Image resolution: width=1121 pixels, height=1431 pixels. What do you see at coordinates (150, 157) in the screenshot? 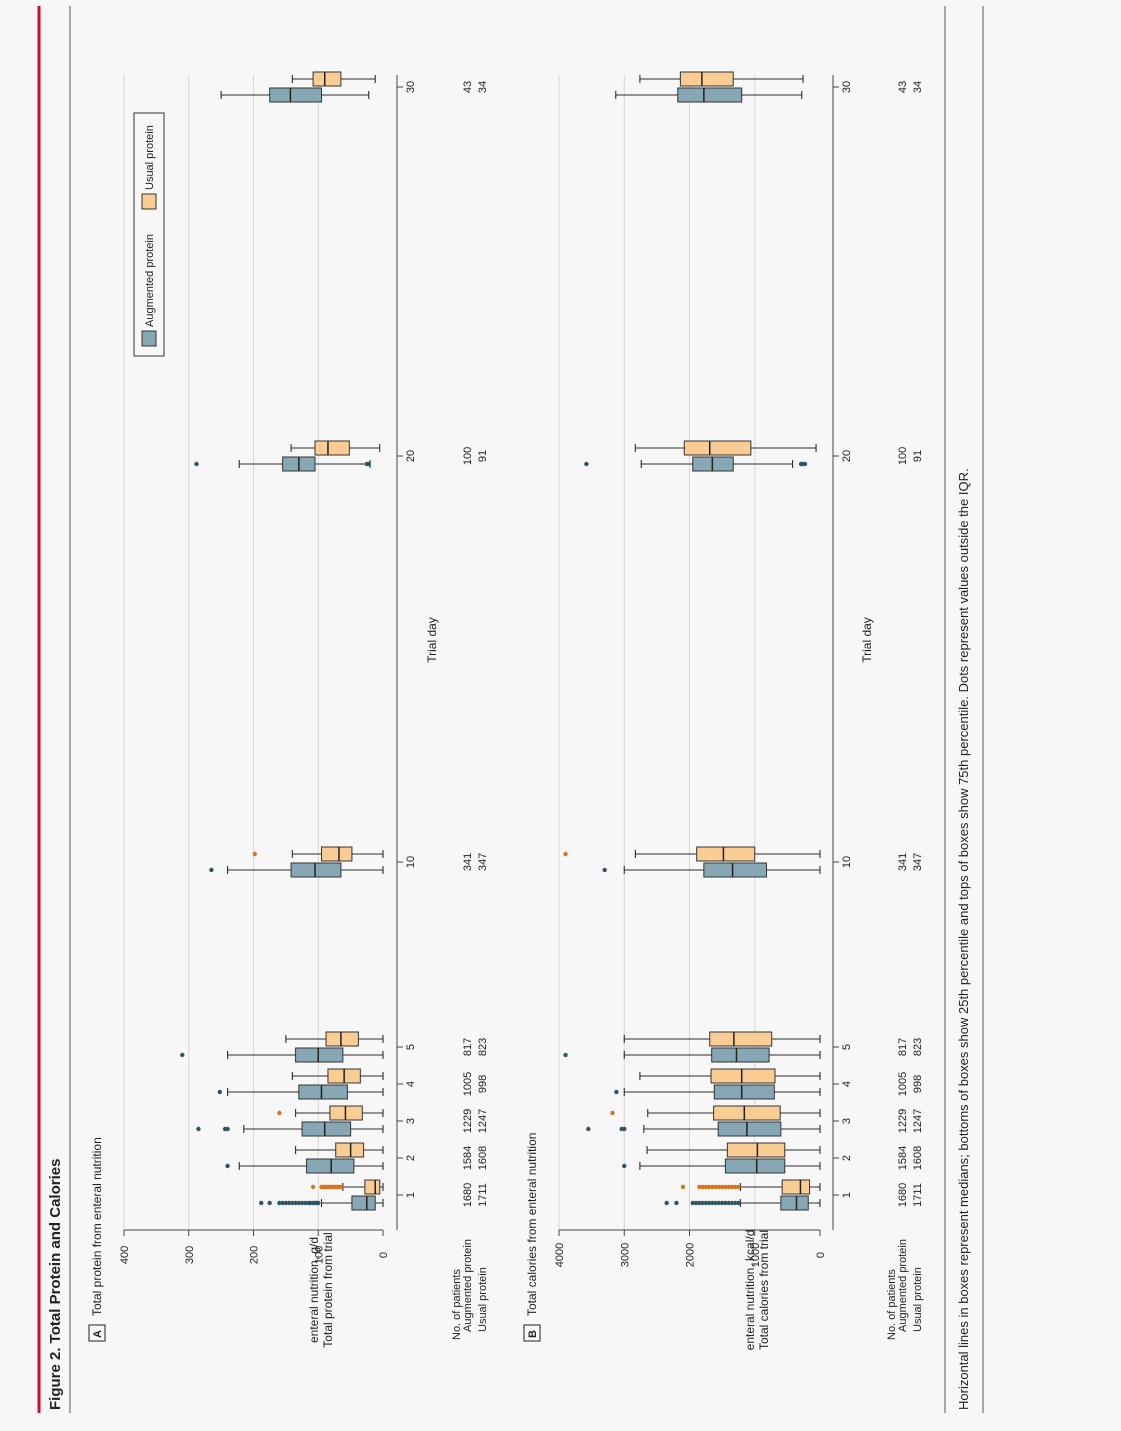
I see `legend-label-usual: Usual protein` at bounding box center [150, 157].